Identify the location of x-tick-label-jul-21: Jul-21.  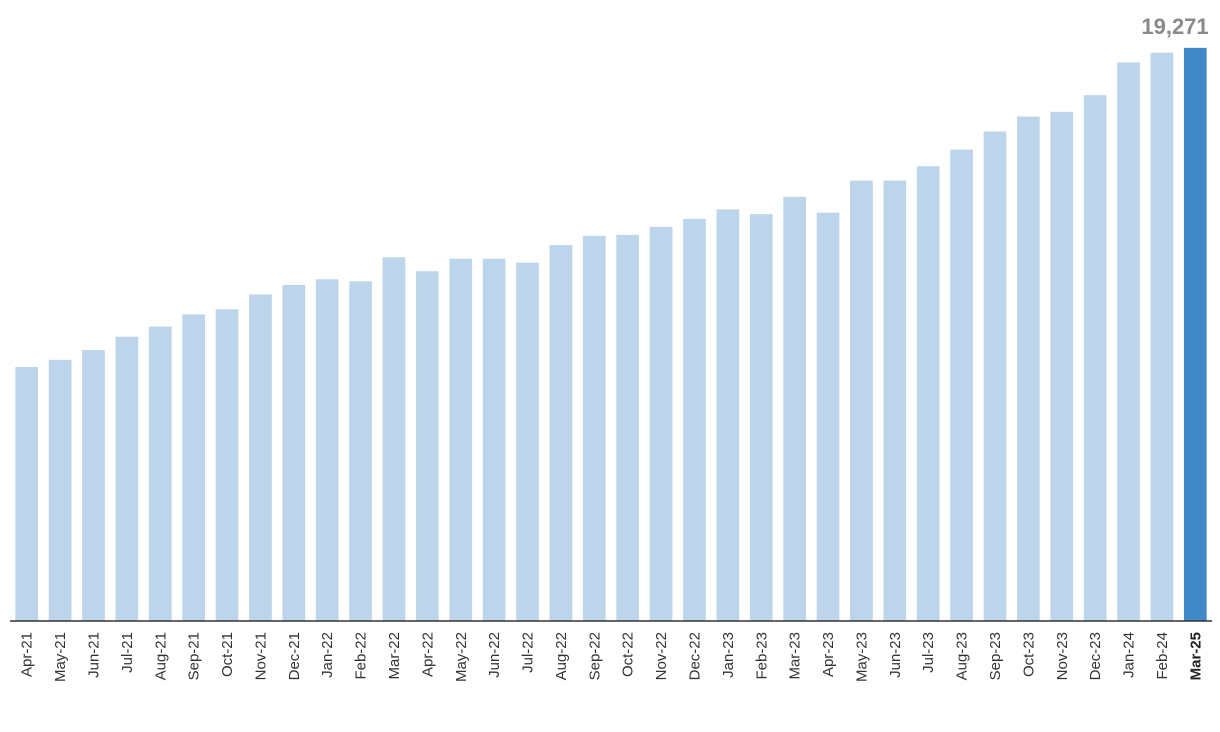
(127, 652).